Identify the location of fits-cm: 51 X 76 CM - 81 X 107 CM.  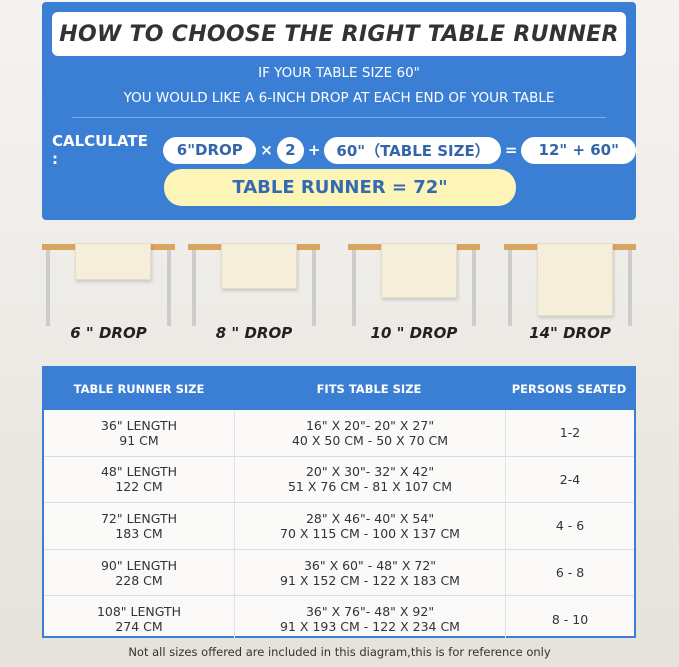
(370, 487).